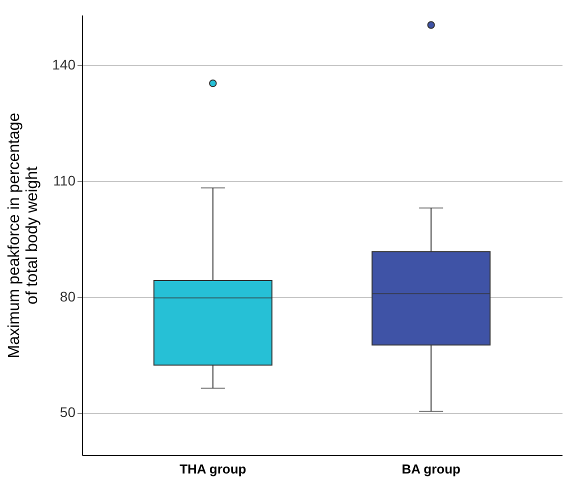 This screenshot has height=481, width=587. Describe the element at coordinates (64, 180) in the screenshot. I see `y-tick-label: 110` at that location.